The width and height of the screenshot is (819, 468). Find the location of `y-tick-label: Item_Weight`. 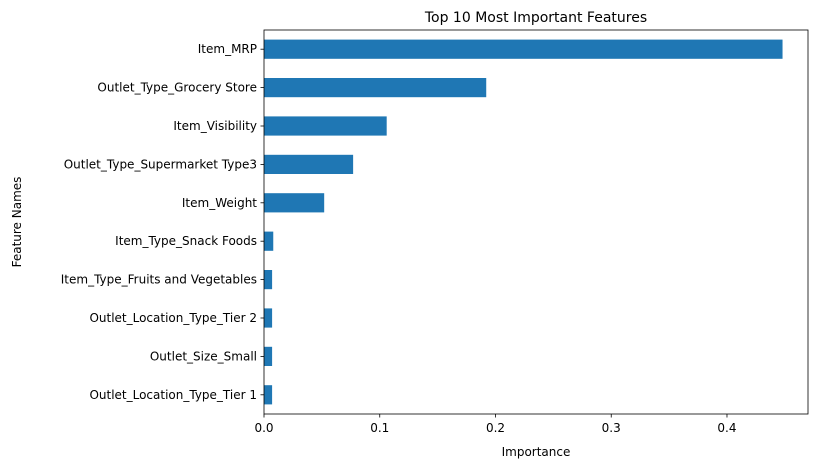

y-tick-label: Item_Weight is located at coordinates (219, 203).